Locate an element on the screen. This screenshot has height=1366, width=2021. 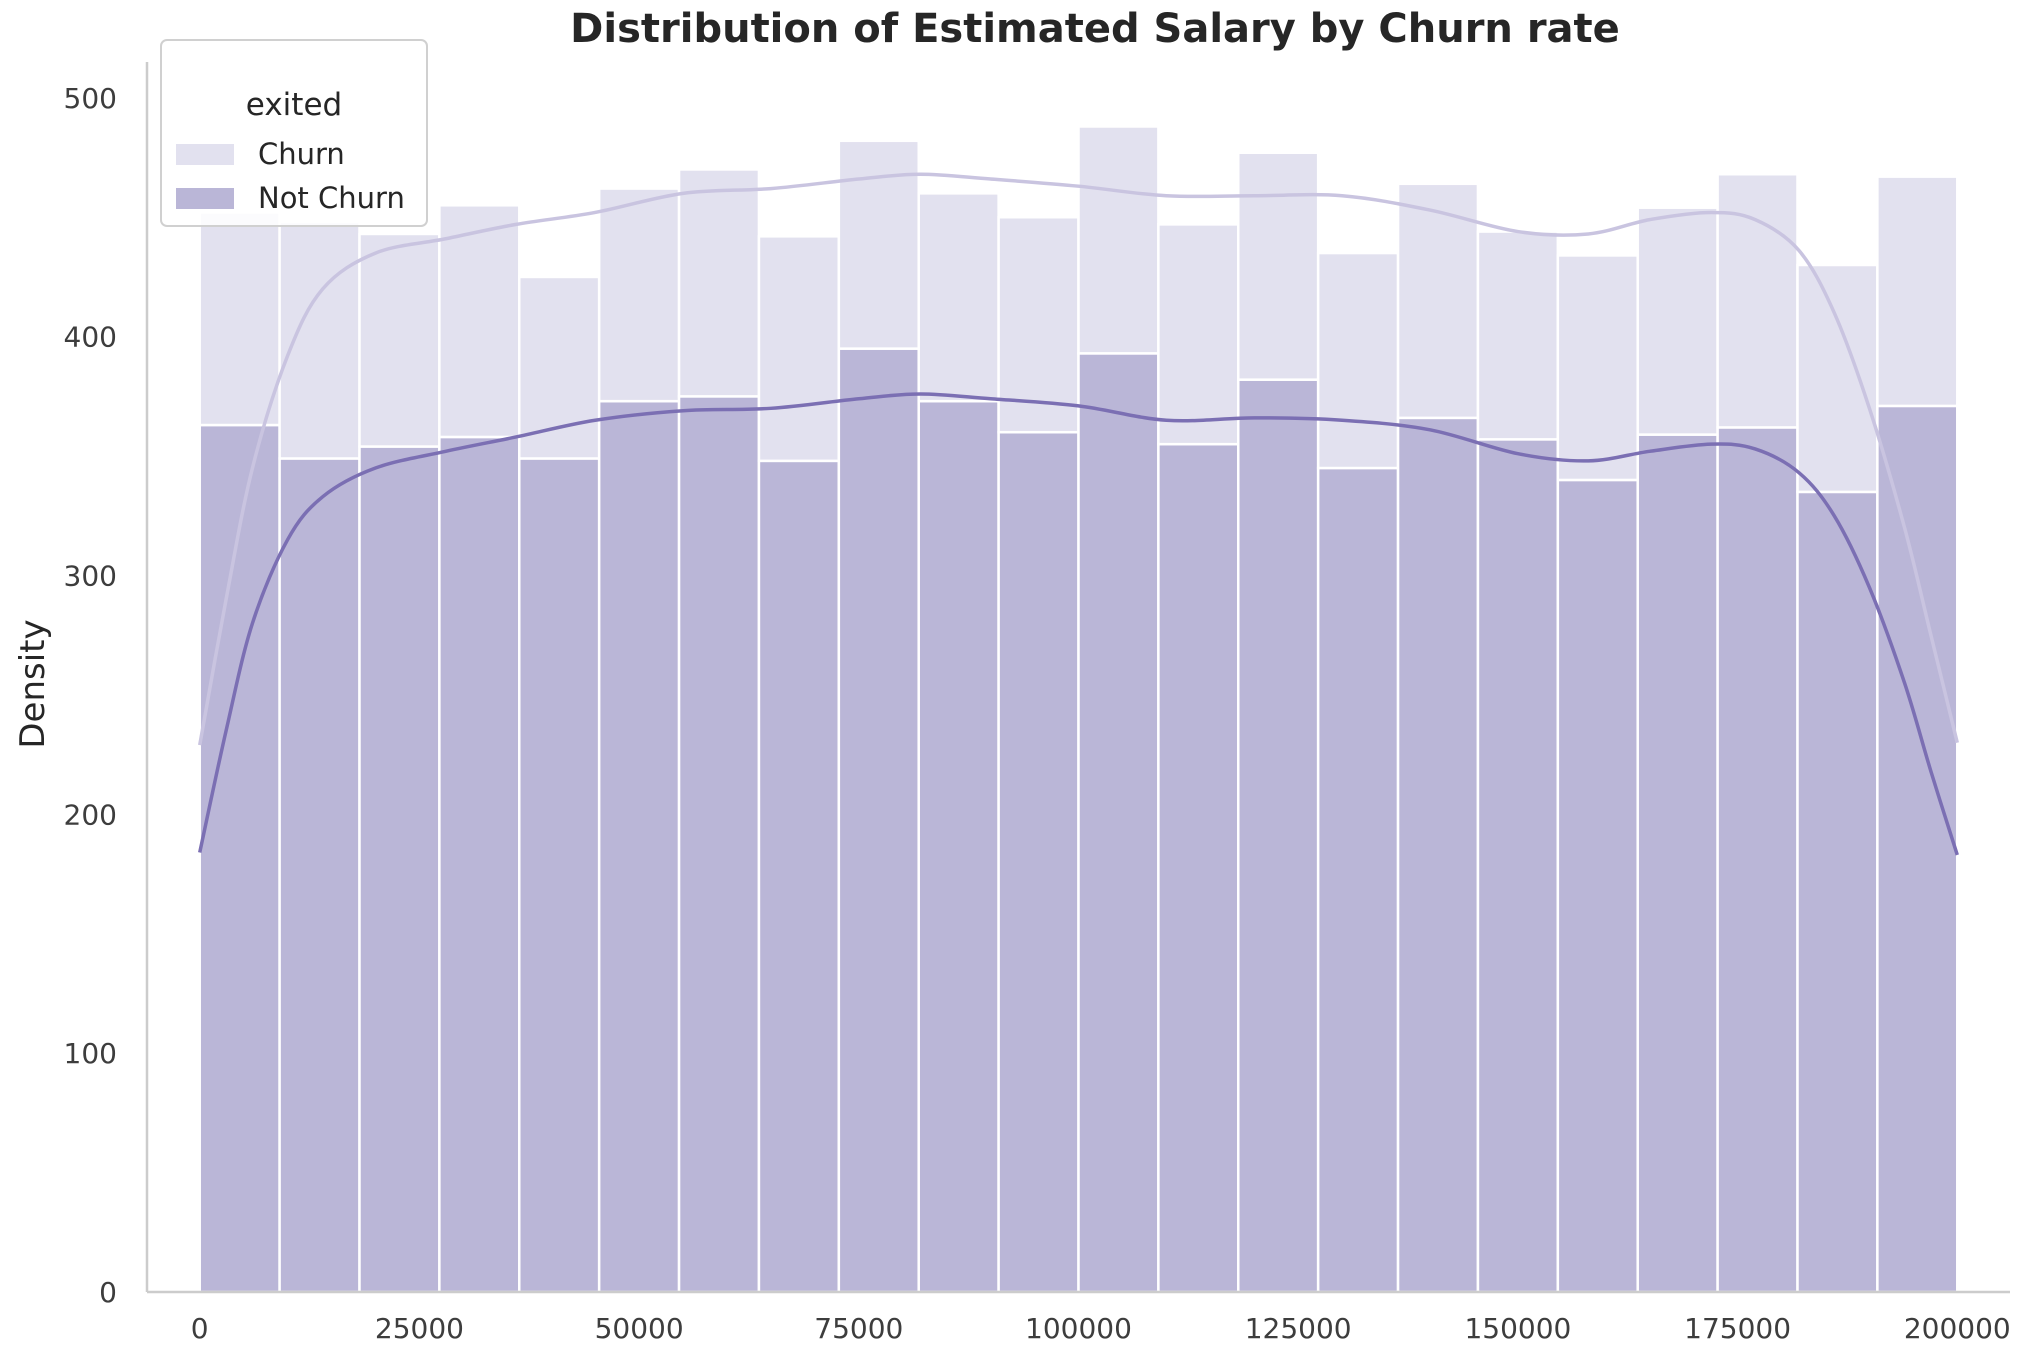
y-tick-label: 0 is located at coordinates (108, 1292).